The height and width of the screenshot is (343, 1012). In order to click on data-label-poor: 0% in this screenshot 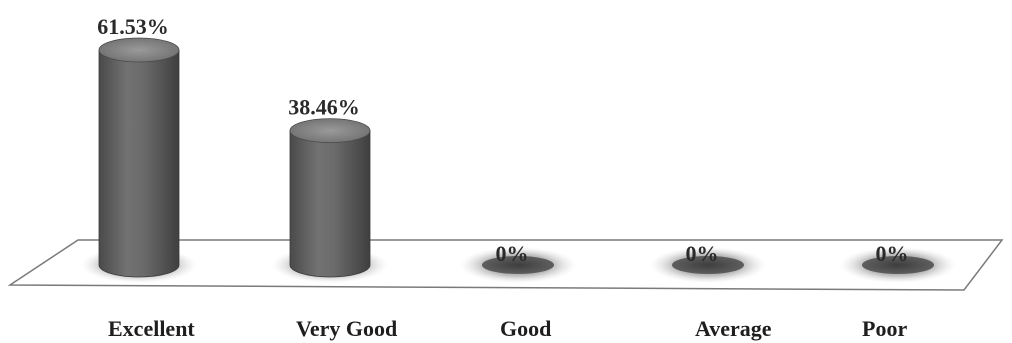, I will do `click(892, 253)`.